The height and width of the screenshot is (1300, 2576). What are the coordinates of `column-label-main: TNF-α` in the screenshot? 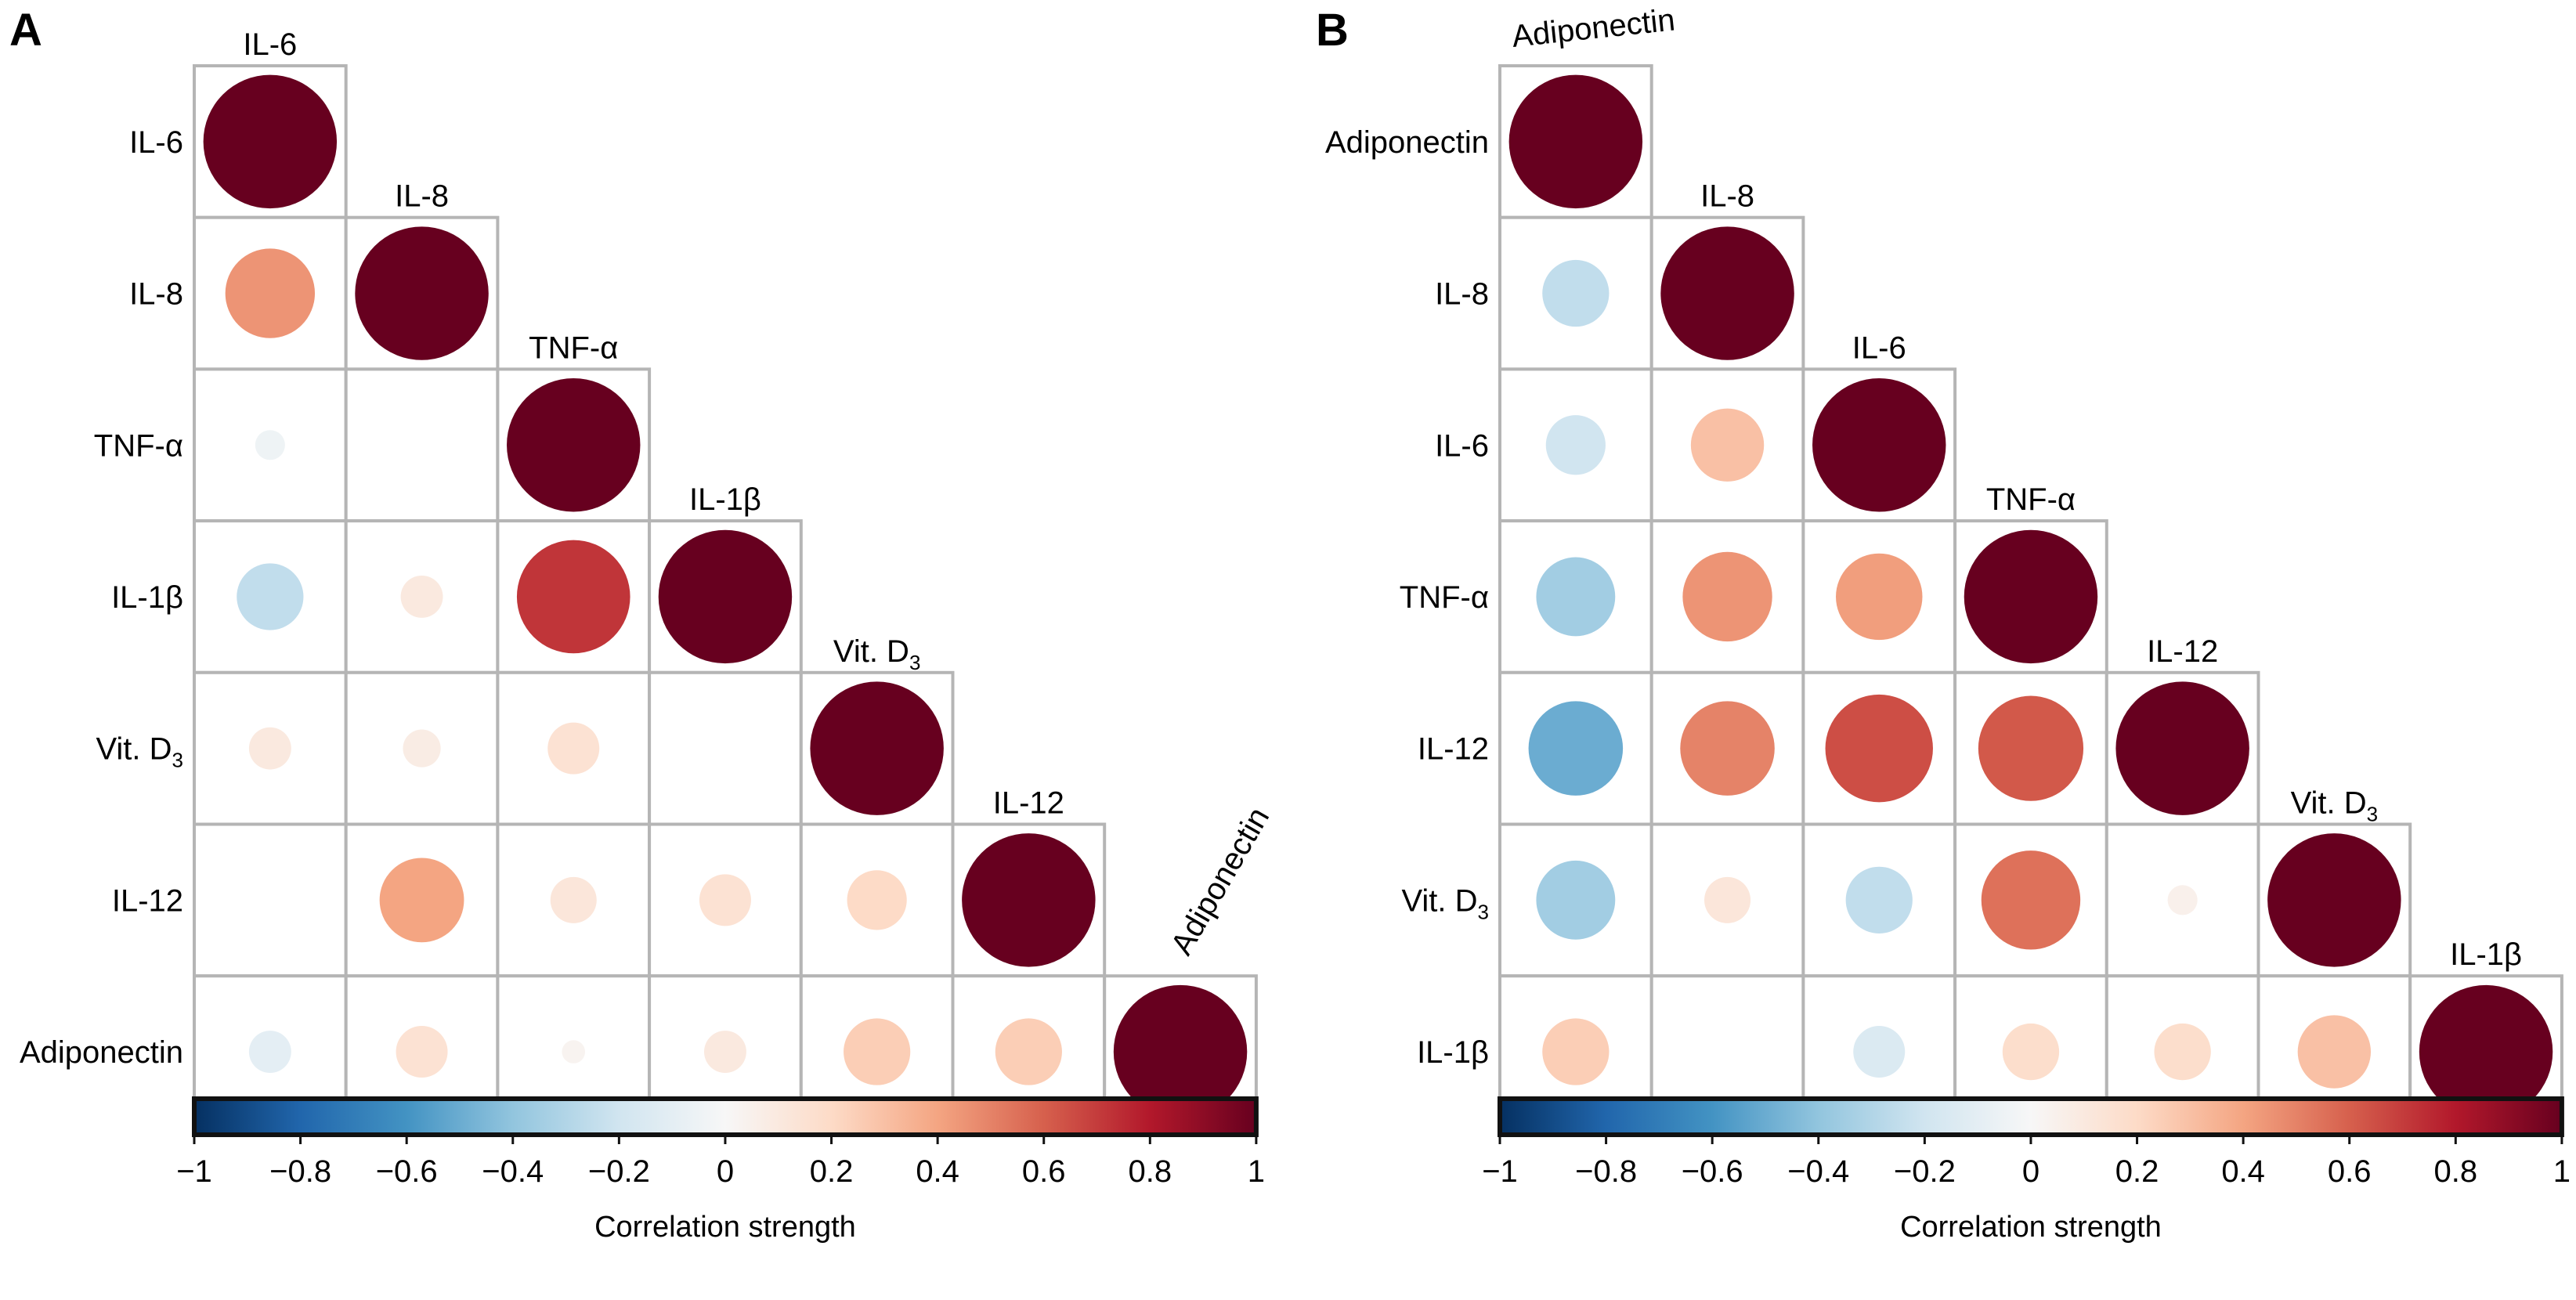 It's located at (2031, 499).